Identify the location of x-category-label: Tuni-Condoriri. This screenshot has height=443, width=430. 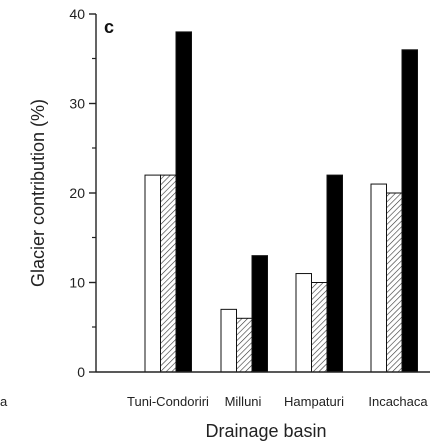
(168, 401).